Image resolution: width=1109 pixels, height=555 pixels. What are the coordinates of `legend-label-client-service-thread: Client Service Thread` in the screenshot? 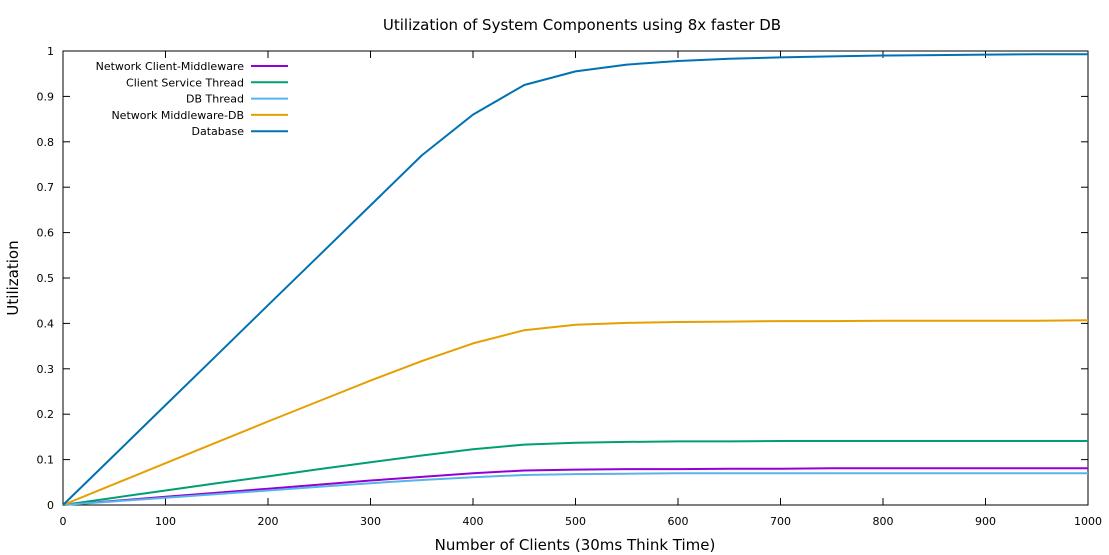 It's located at (185, 82).